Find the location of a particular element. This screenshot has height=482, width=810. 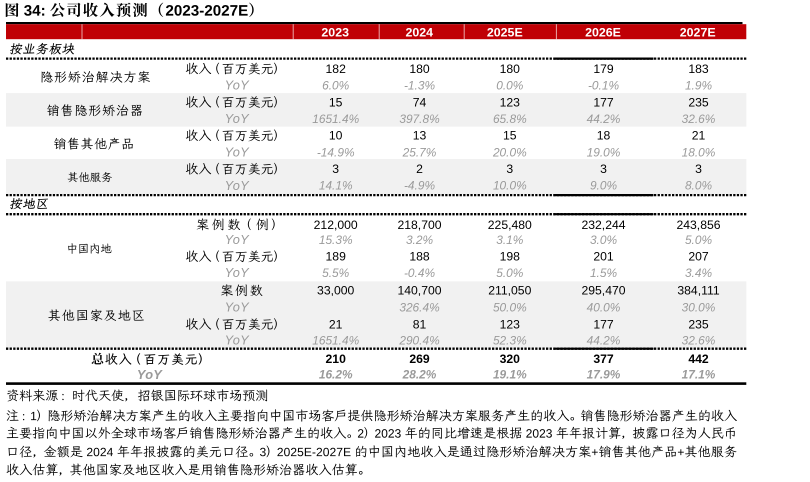

svg-text: 17.9% is located at coordinates (604, 375).